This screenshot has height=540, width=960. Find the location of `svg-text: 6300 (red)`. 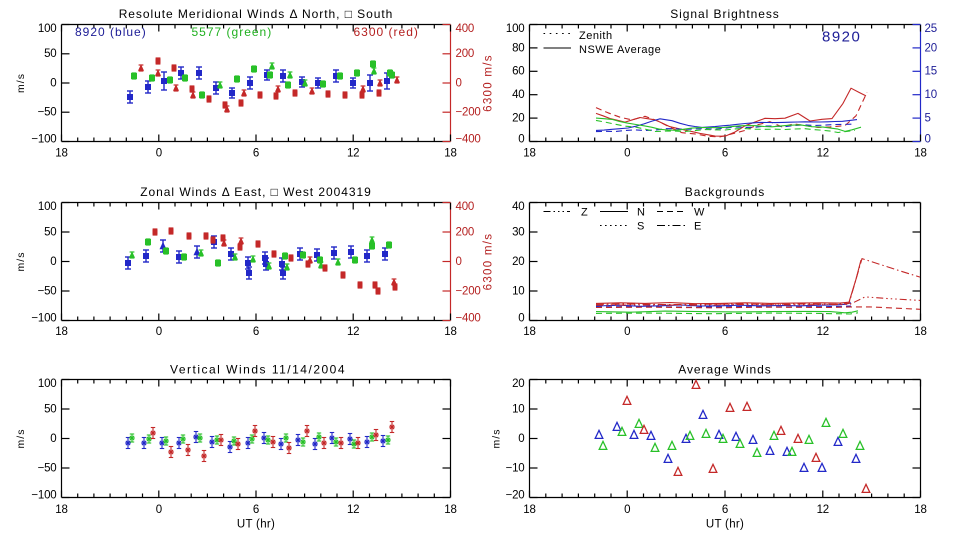

svg-text: 6300 (red) is located at coordinates (386, 32).